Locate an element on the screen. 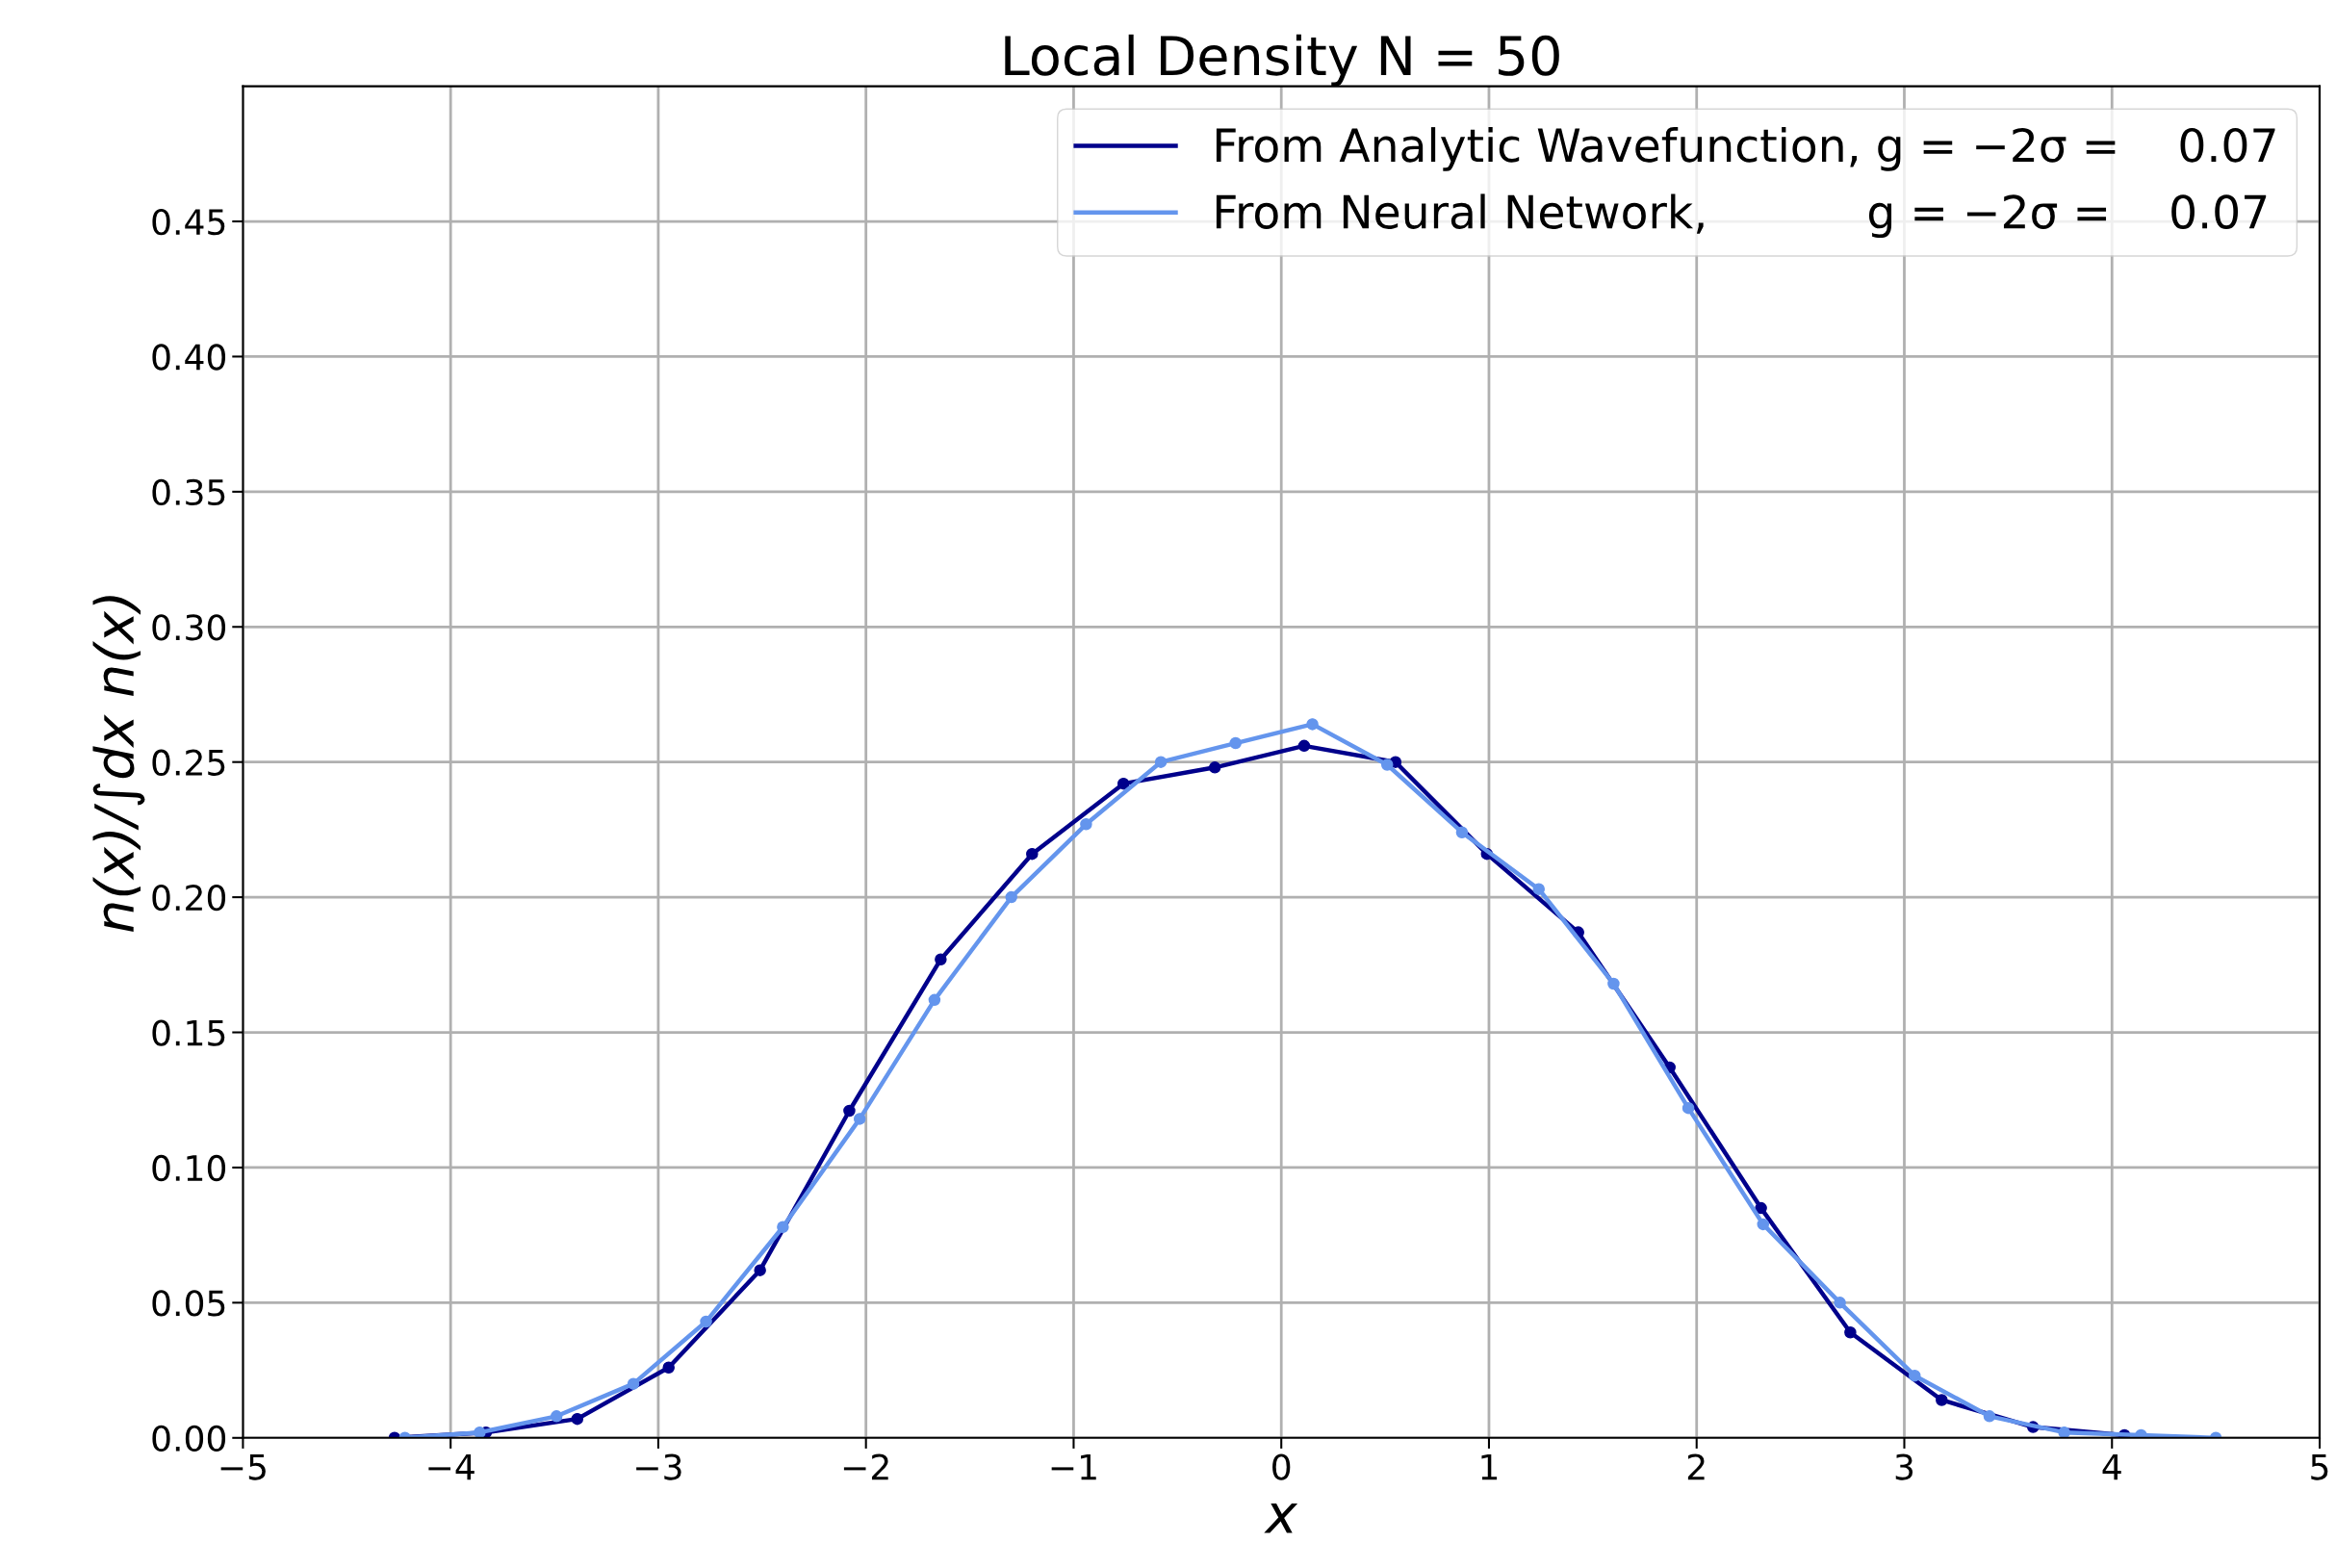 This screenshot has width=2336, height=1568. legend-label: From Neural Network, g = −2σ = 0.07 is located at coordinates (1741, 216).